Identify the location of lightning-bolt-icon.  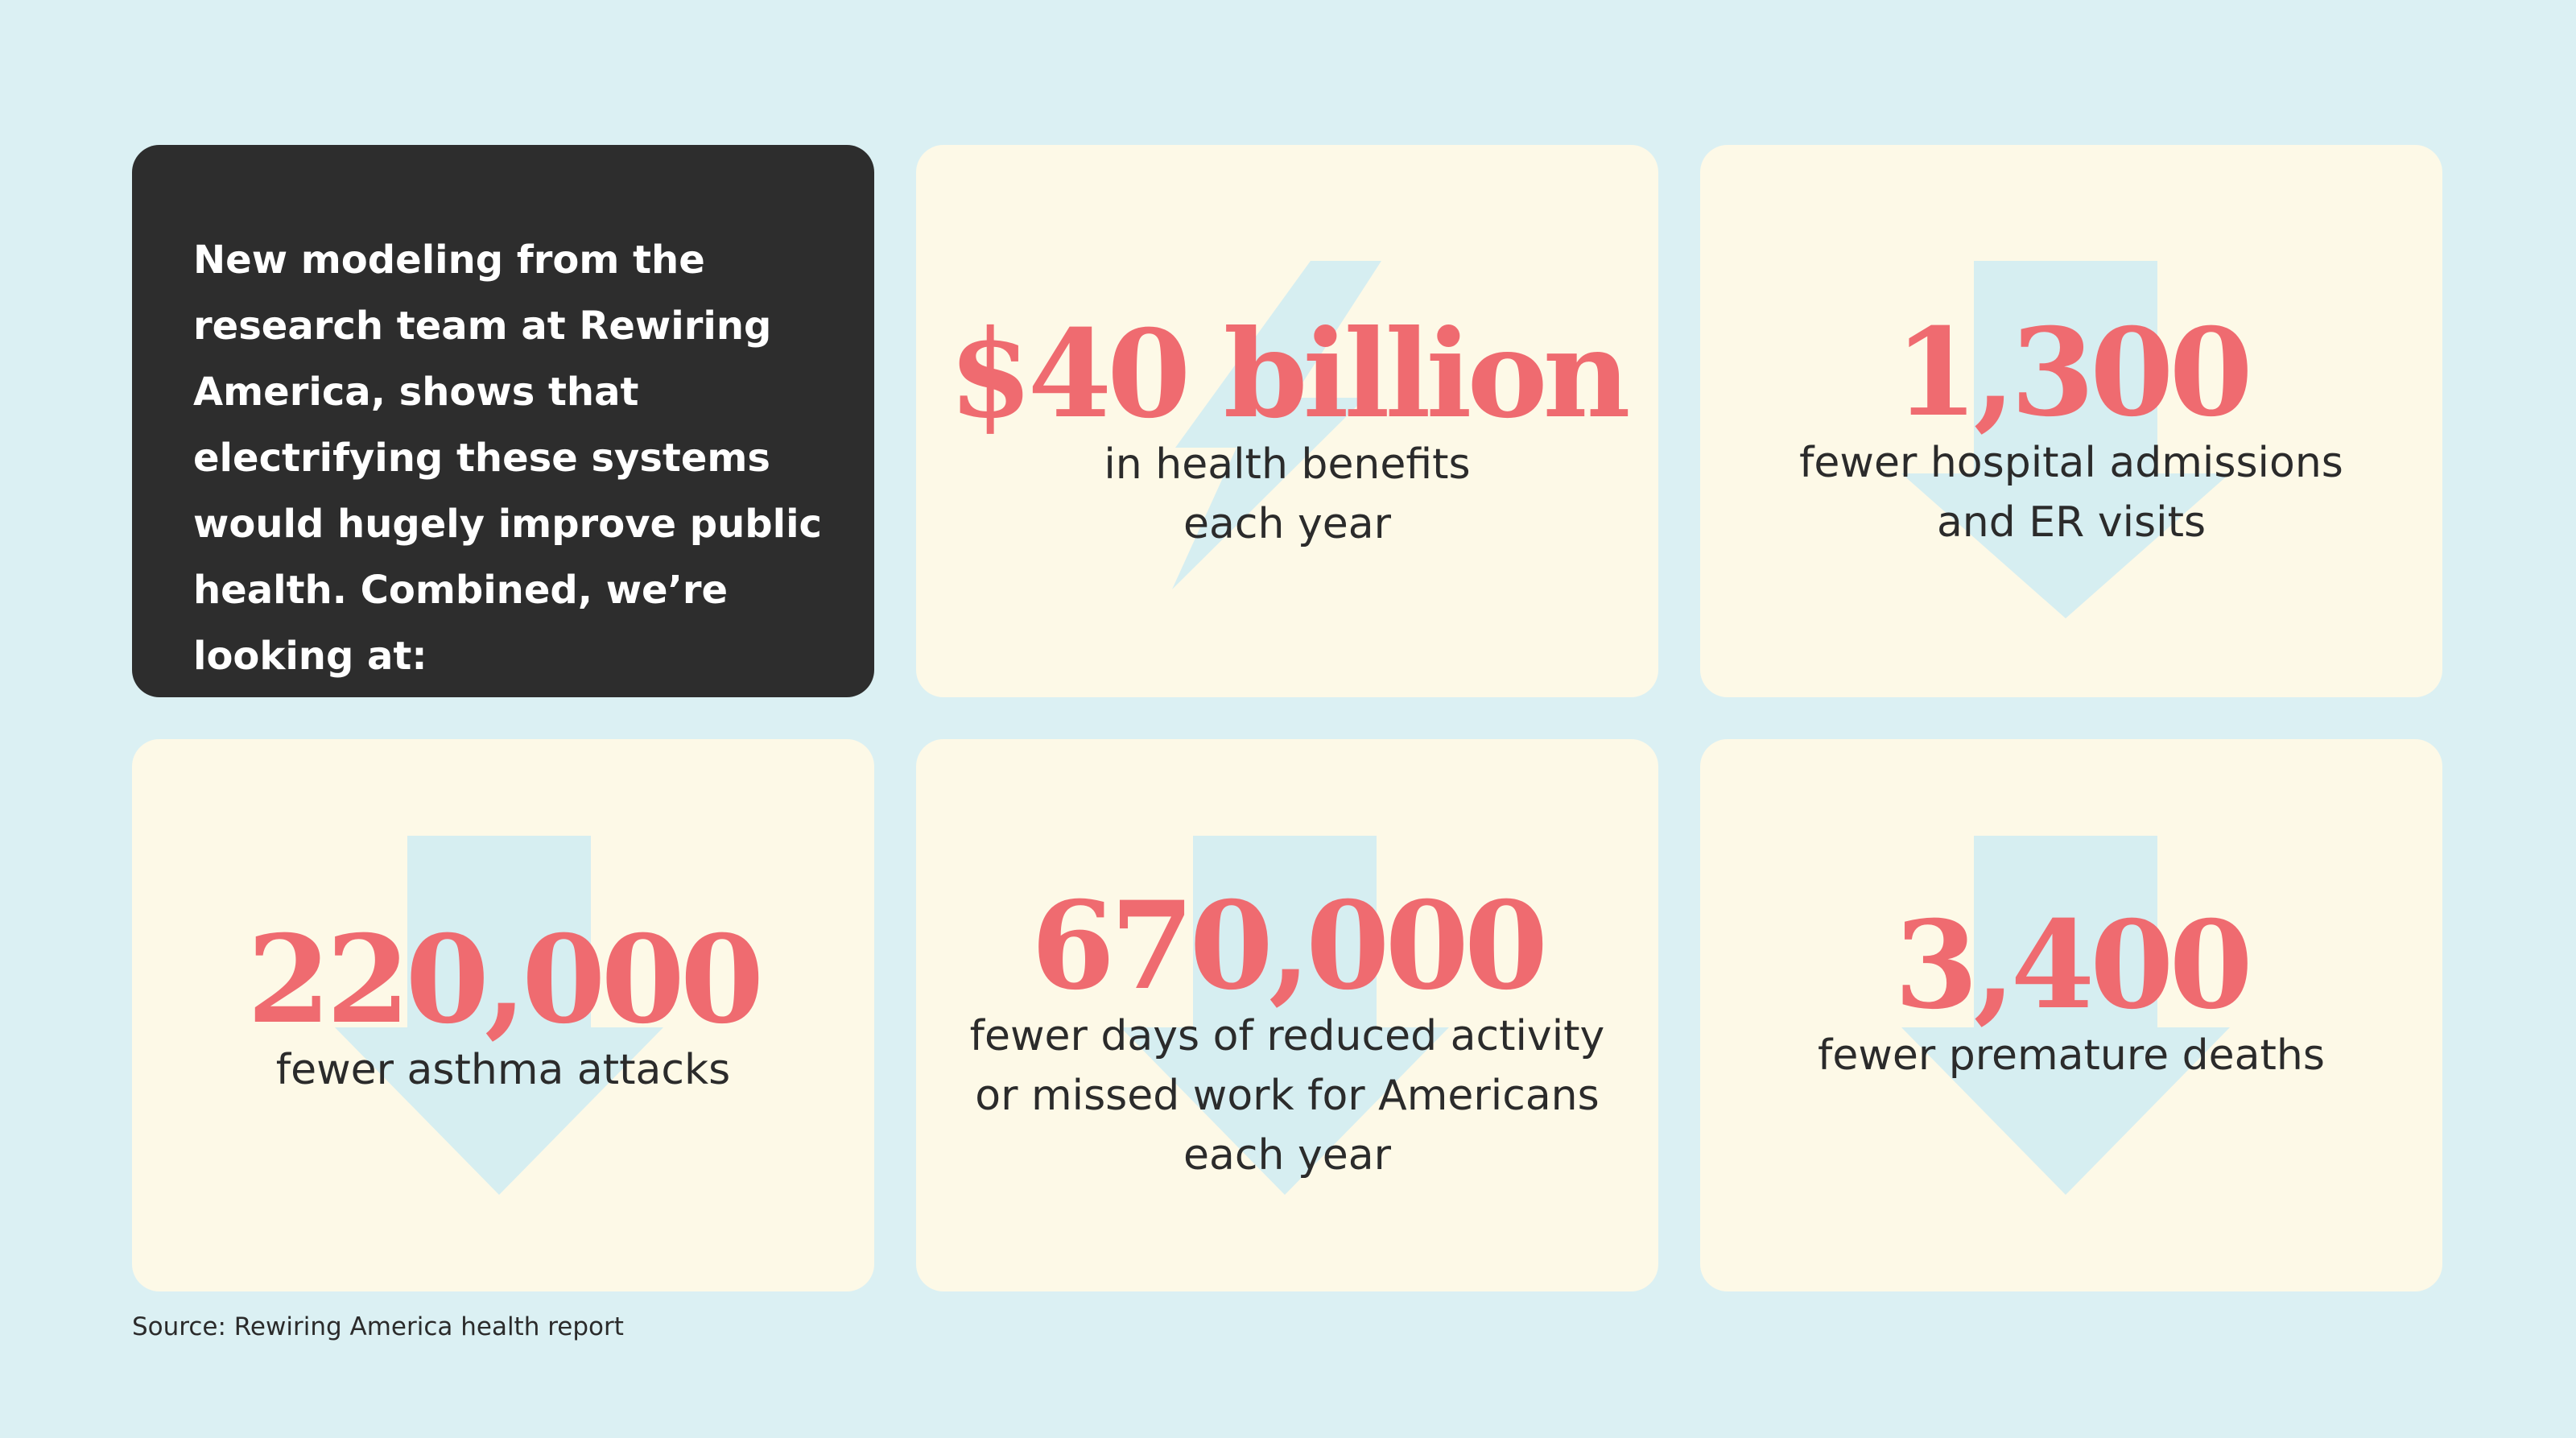
(1276, 425).